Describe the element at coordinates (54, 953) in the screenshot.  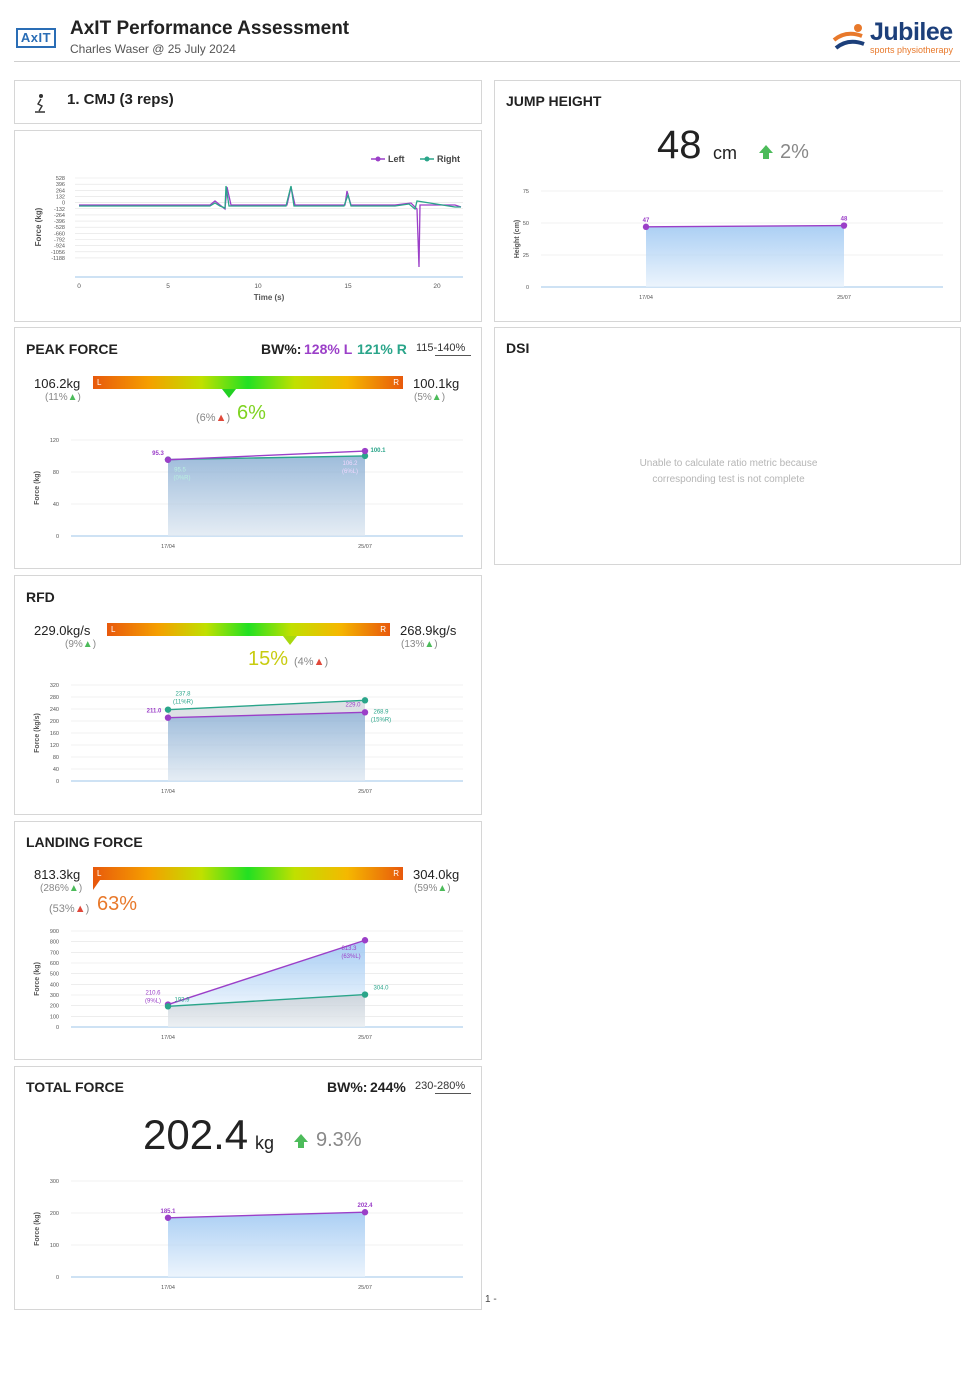
I see `ytick: 700` at that location.